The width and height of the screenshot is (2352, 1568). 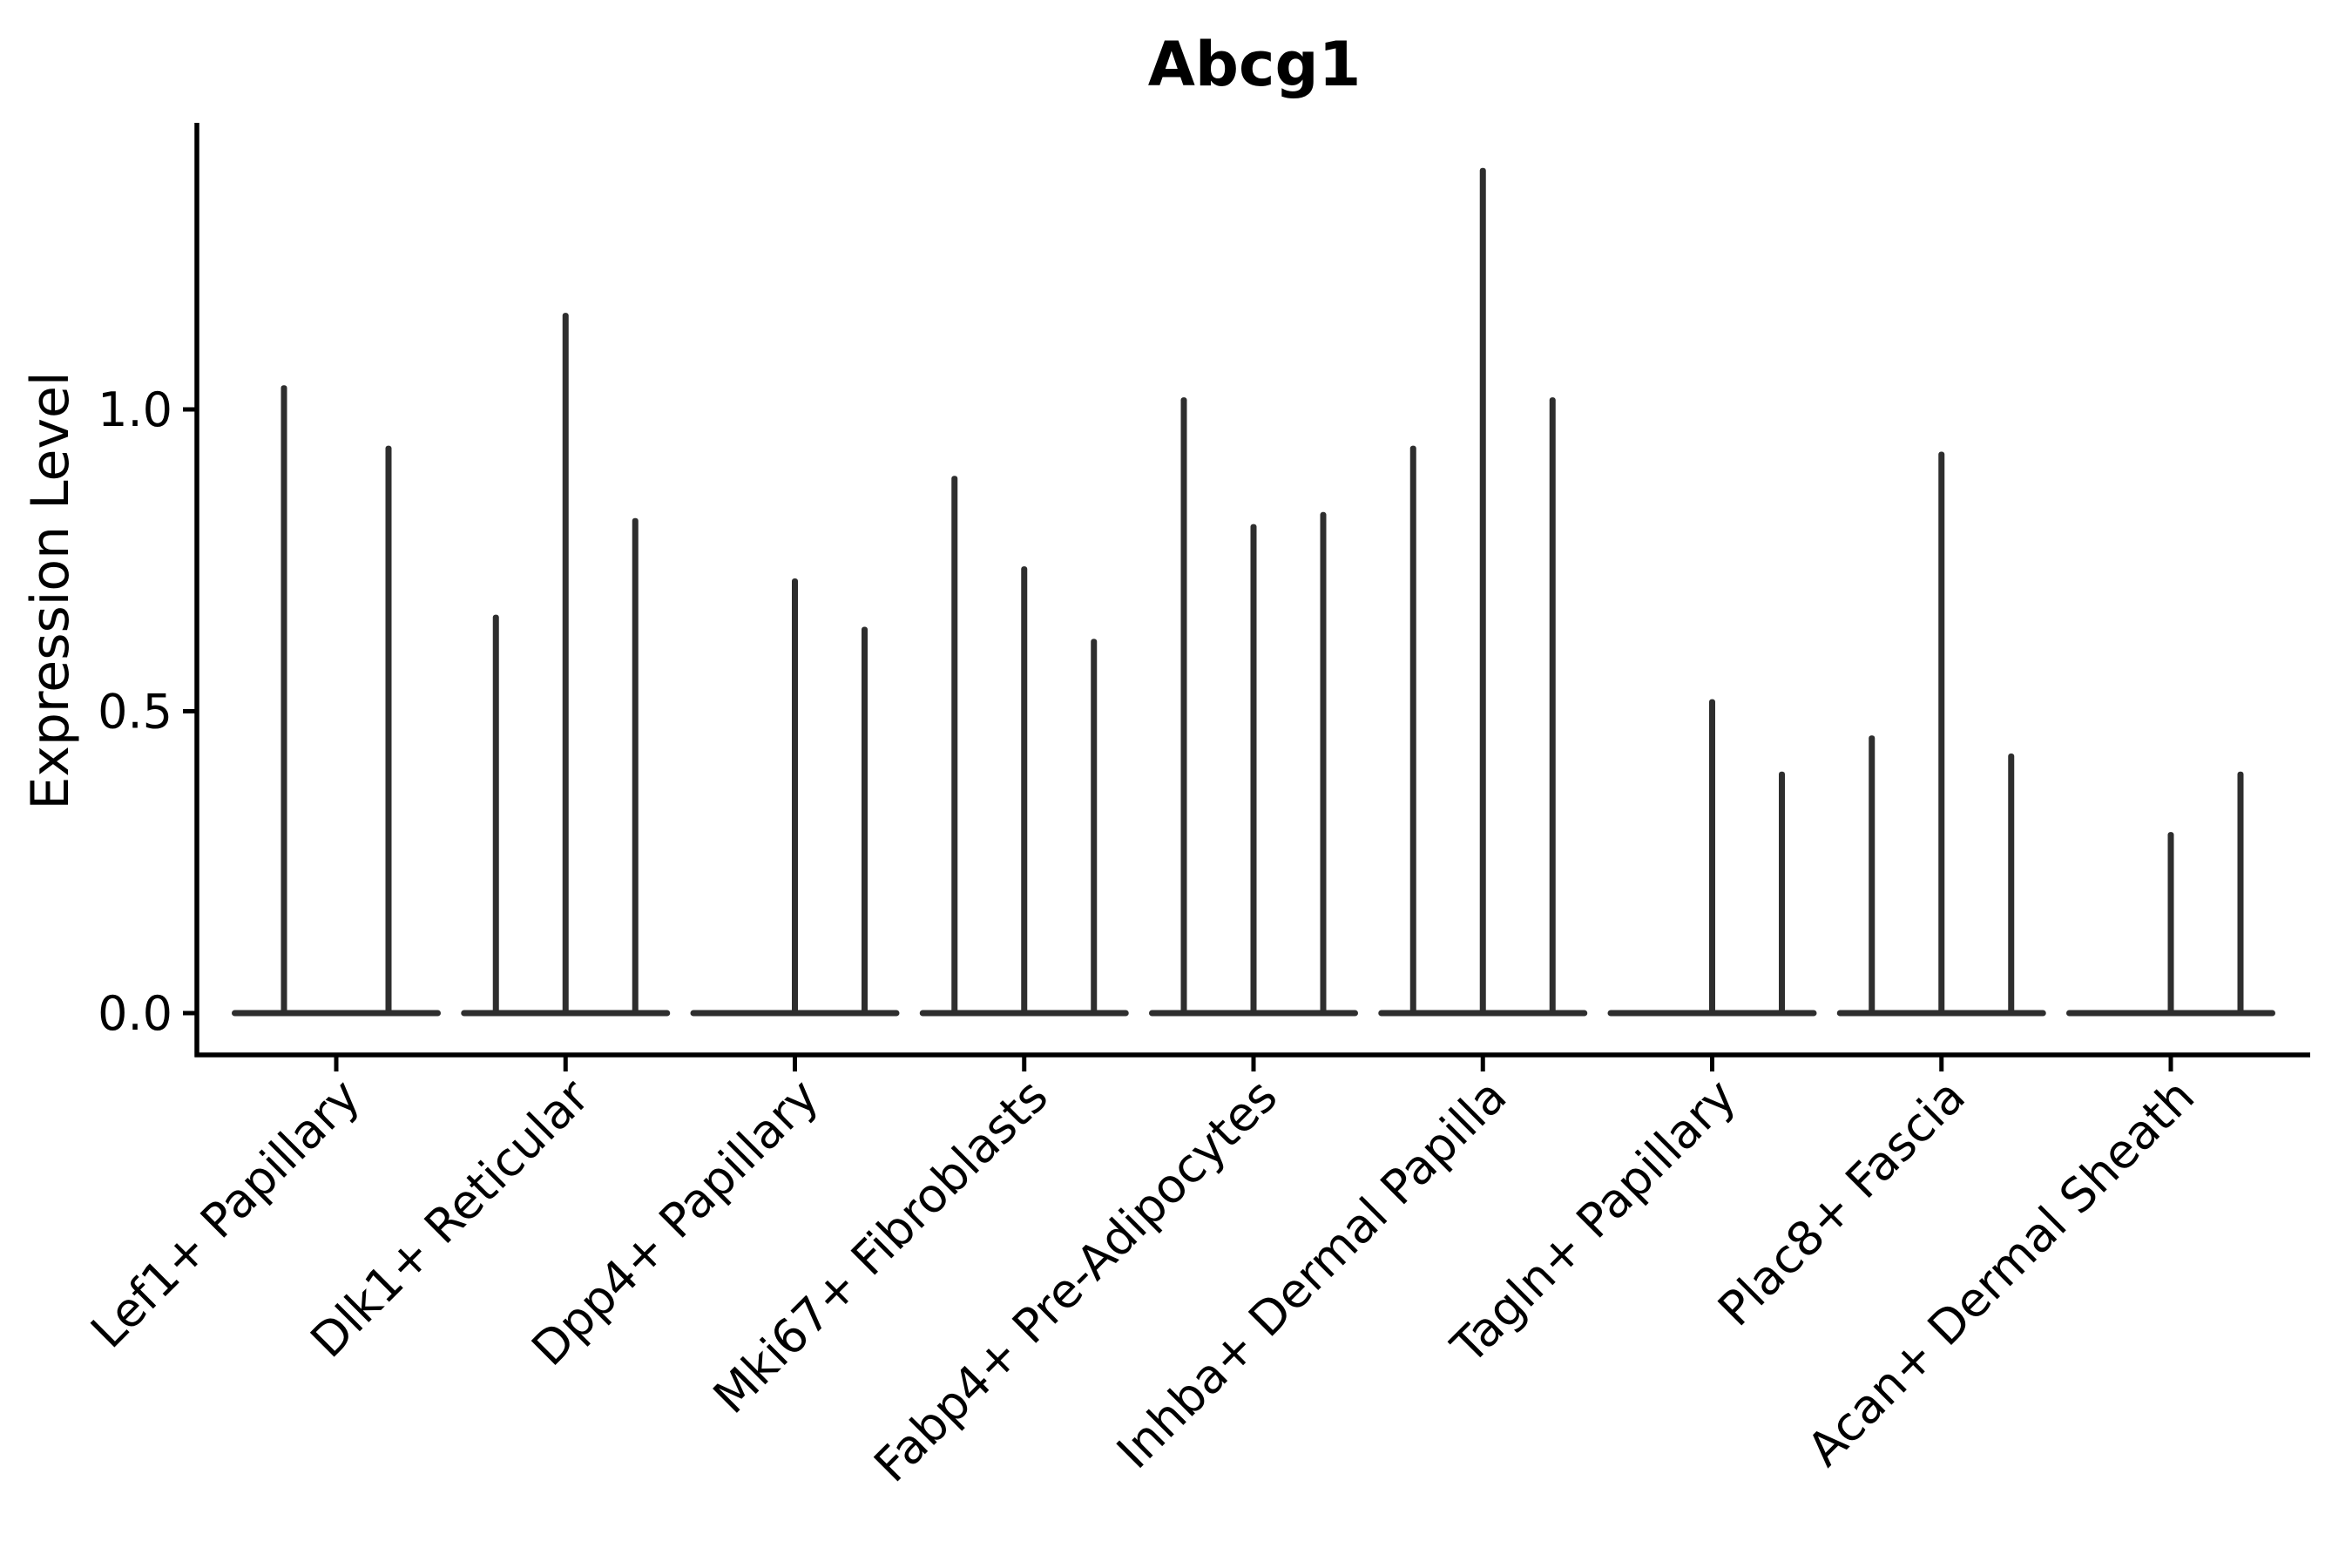 What do you see at coordinates (1841, 1203) in the screenshot?
I see `x-category-label: Plac8+ Fascia` at bounding box center [1841, 1203].